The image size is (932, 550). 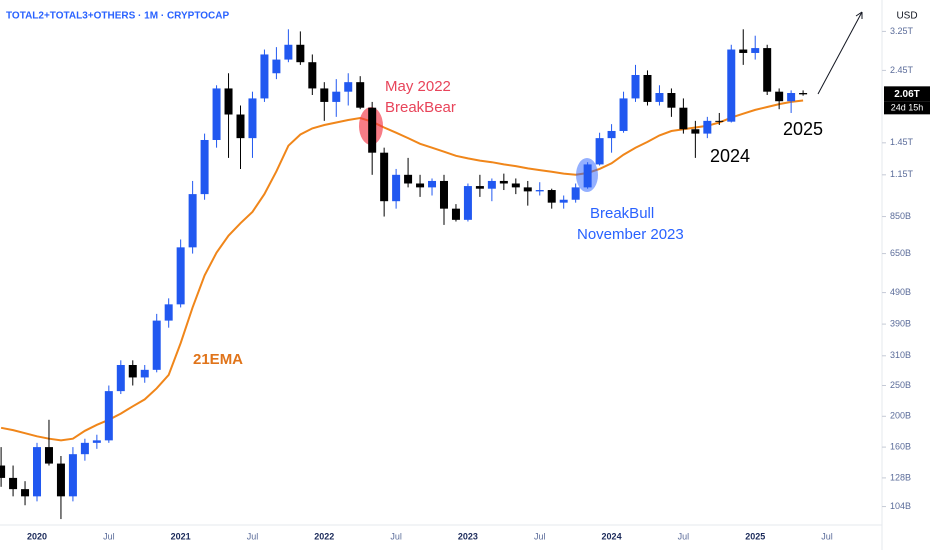 What do you see at coordinates (859, 15) in the screenshot?
I see `arrow-head` at bounding box center [859, 15].